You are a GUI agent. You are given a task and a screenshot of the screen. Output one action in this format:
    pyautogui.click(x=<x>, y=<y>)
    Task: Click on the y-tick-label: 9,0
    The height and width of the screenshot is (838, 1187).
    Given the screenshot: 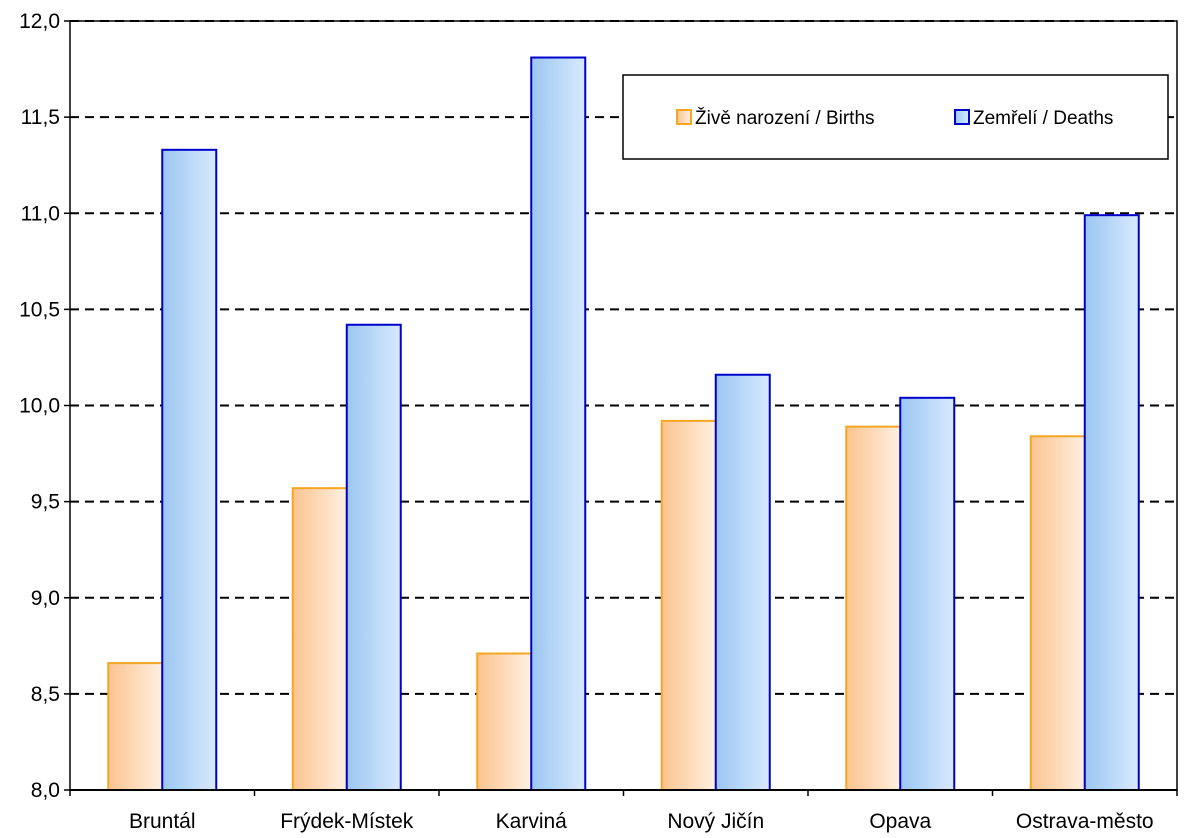 What is the action you would take?
    pyautogui.click(x=45, y=598)
    